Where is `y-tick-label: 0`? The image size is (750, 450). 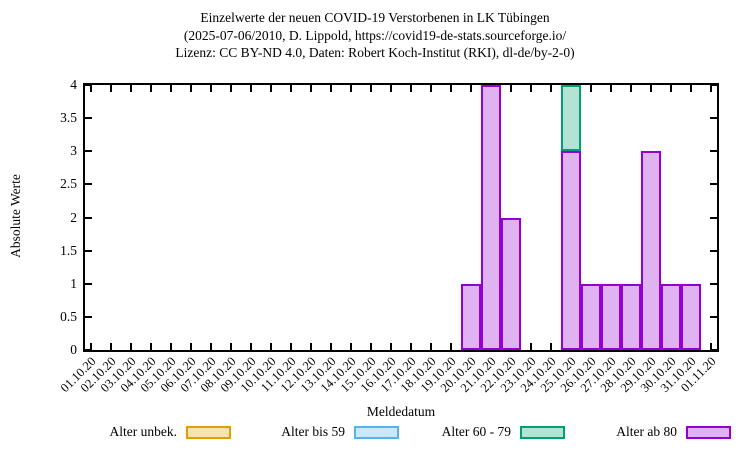 y-tick-label: 0 is located at coordinates (73, 349).